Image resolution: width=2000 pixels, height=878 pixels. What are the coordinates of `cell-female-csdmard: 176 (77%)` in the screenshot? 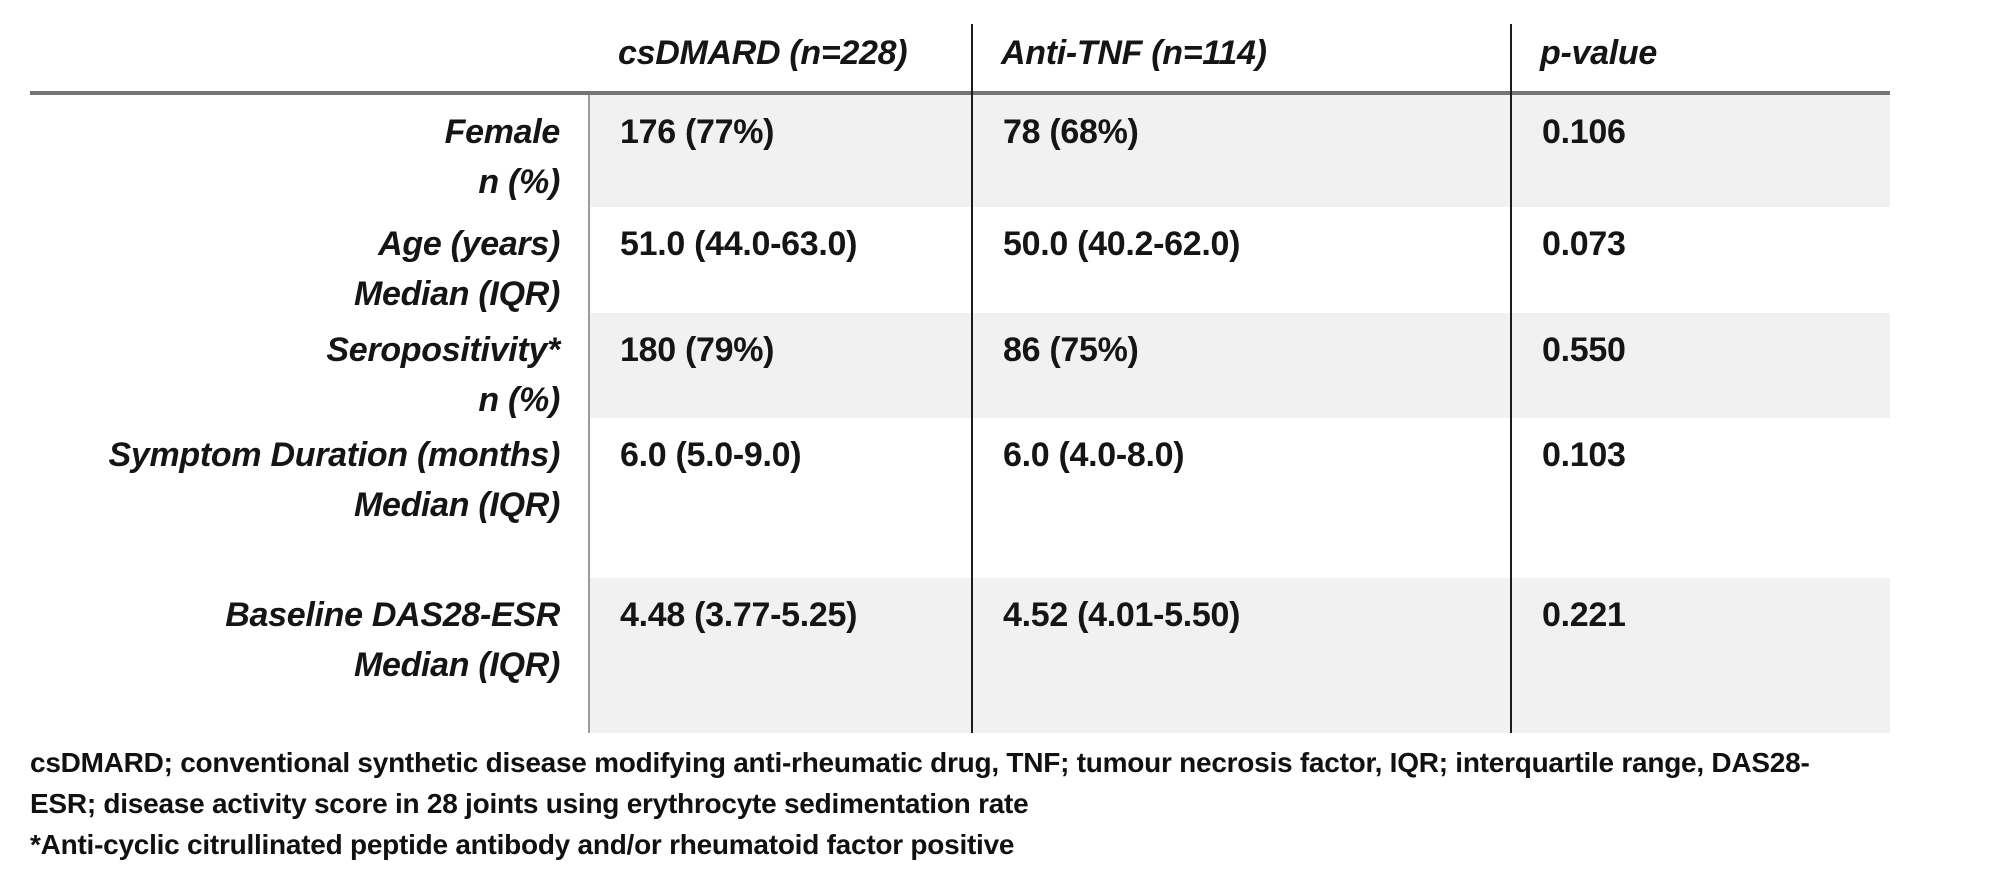 It's located at (781, 151).